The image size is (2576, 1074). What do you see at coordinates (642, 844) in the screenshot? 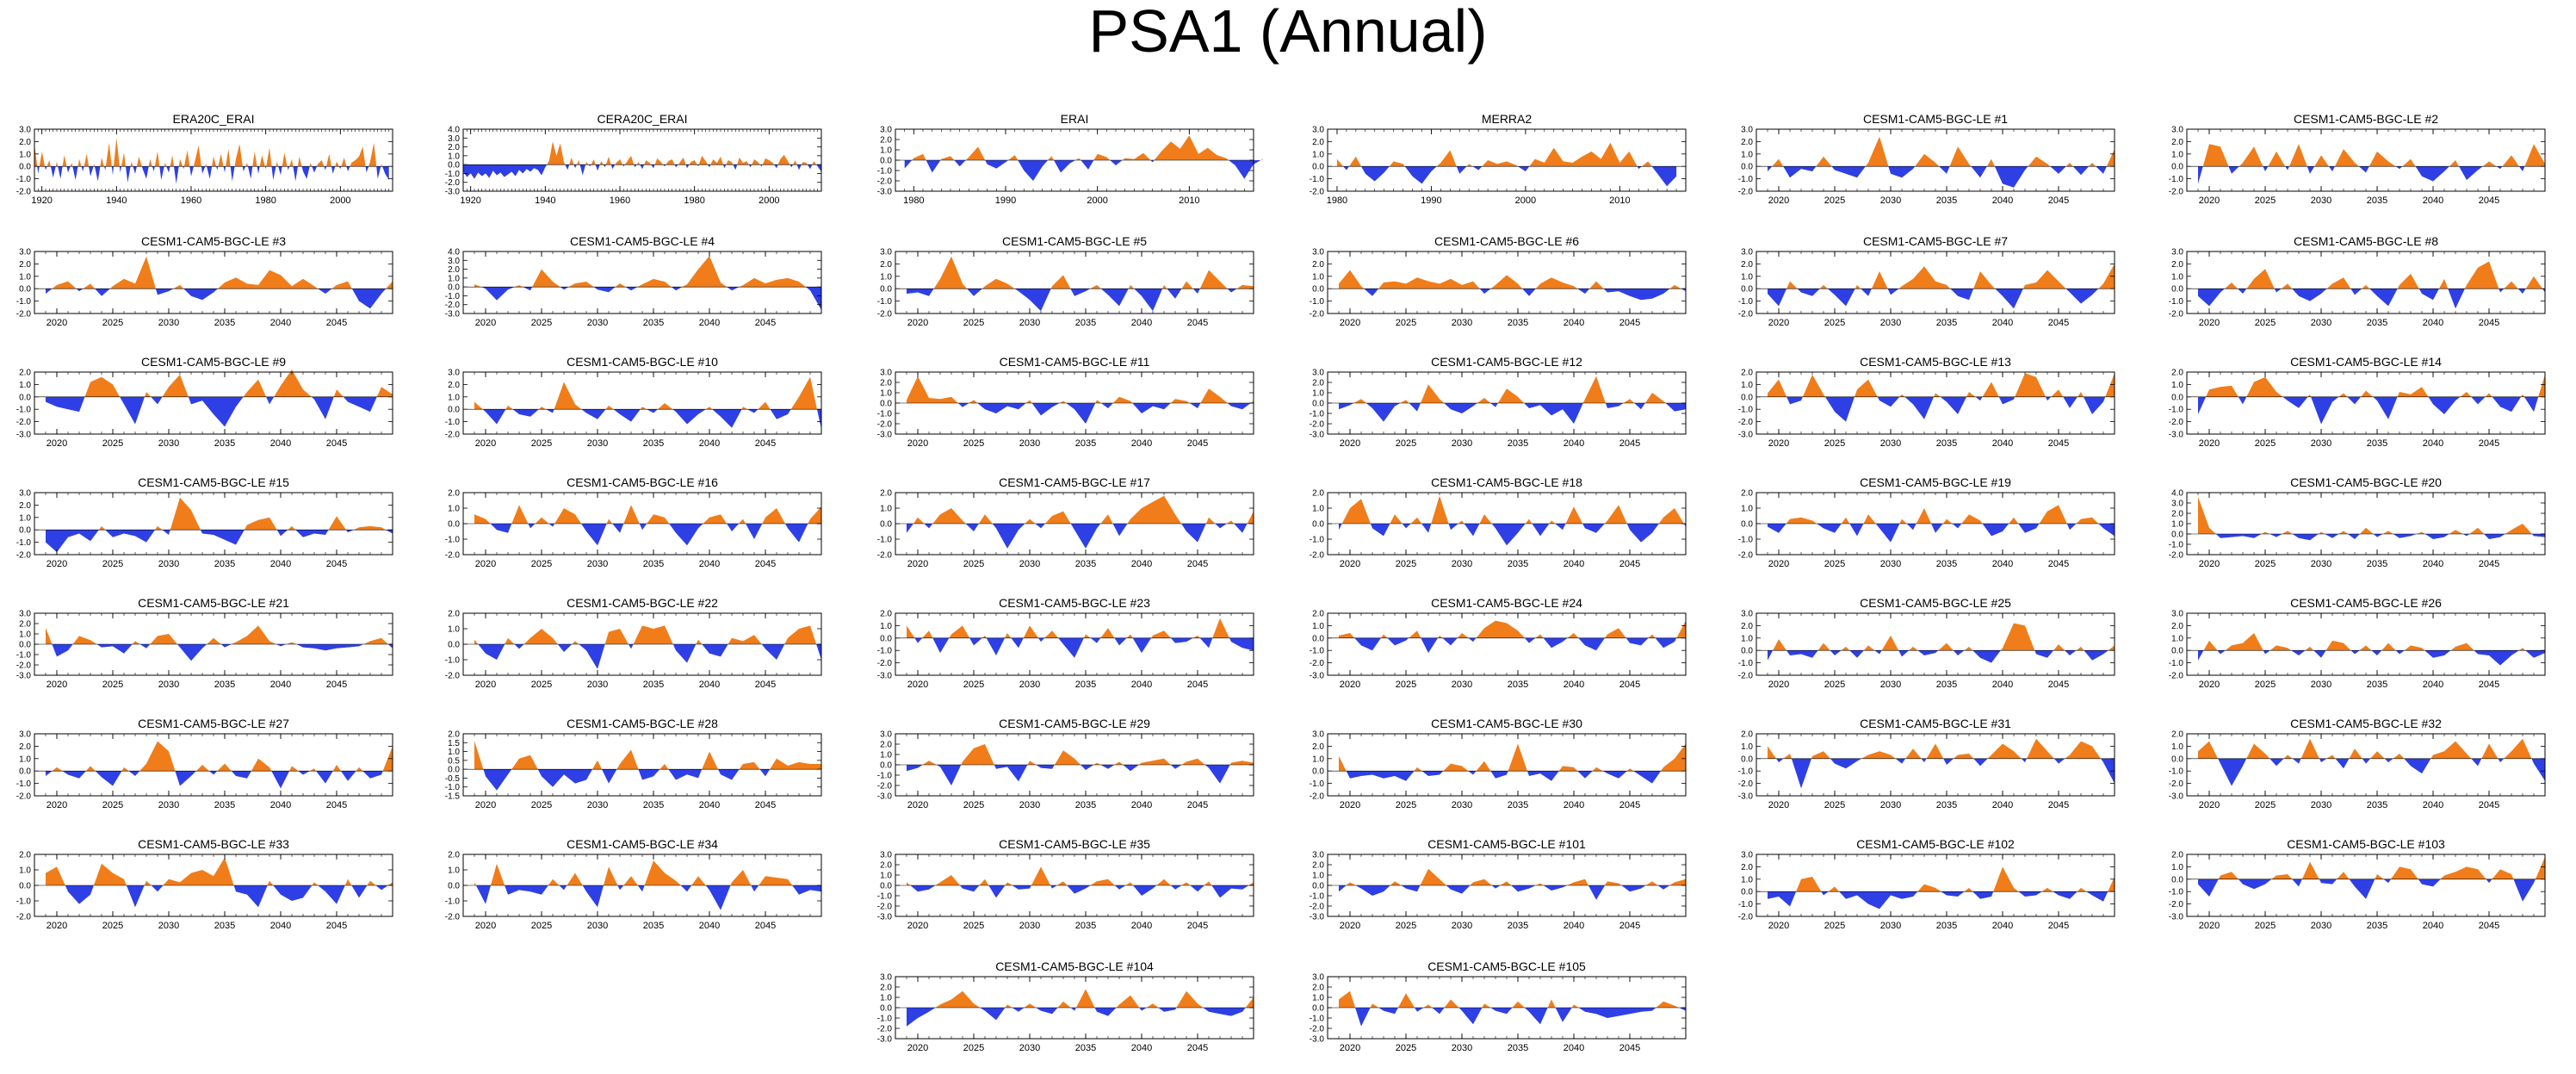
I see `panel-title: CESM1-CAM5-BGC-LE #34` at bounding box center [642, 844].